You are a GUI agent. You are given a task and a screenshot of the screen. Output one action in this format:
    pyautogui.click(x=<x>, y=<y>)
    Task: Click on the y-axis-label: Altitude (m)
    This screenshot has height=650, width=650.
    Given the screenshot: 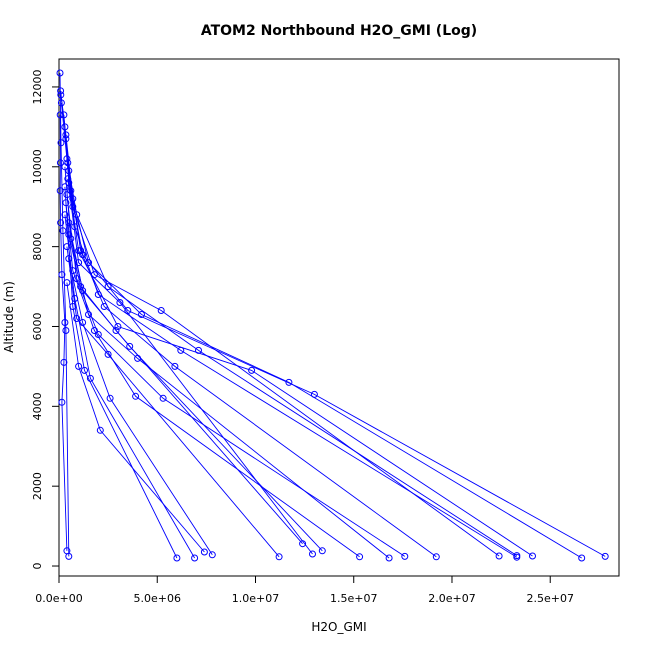 What is the action you would take?
    pyautogui.click(x=9, y=317)
    